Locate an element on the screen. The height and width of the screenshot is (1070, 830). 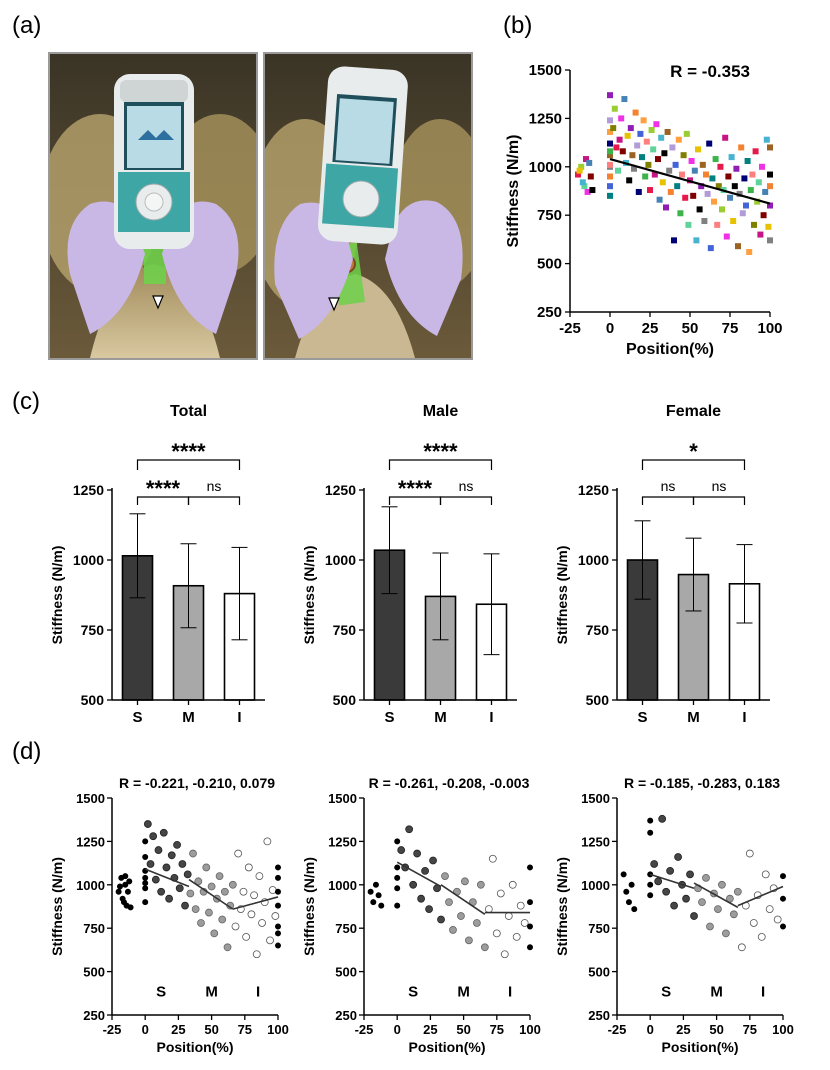
y-tick-label: 1250 is located at coordinates (595, 841).